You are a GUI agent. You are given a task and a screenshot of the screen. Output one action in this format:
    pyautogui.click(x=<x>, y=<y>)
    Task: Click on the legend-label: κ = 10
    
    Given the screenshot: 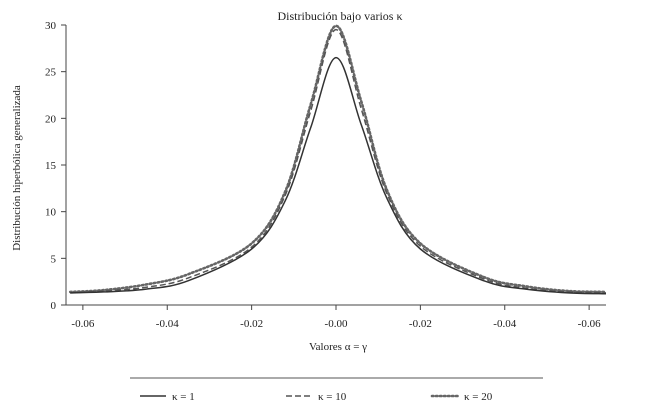 What is the action you would take?
    pyautogui.click(x=332, y=397)
    